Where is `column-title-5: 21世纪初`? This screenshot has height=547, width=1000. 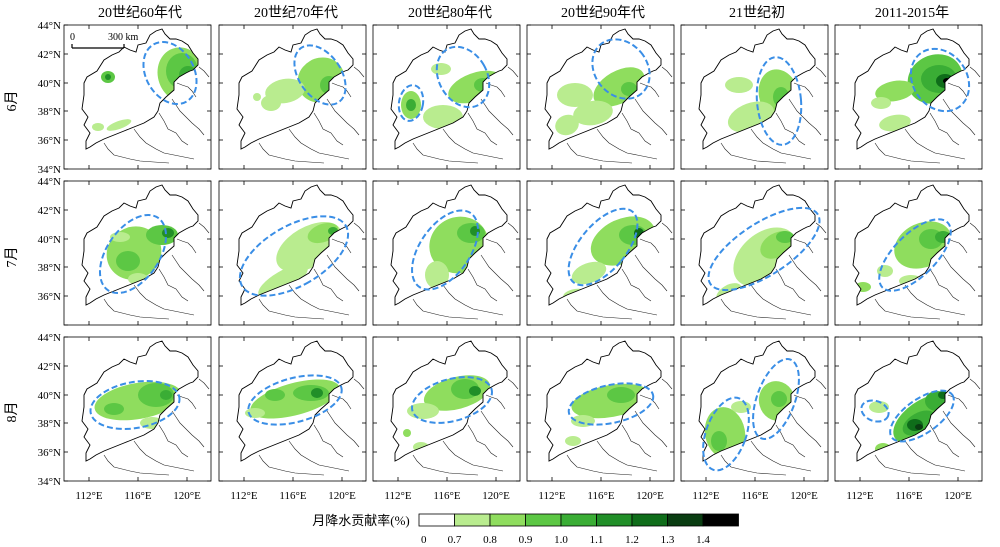 column-title-5: 21世纪初 is located at coordinates (757, 12).